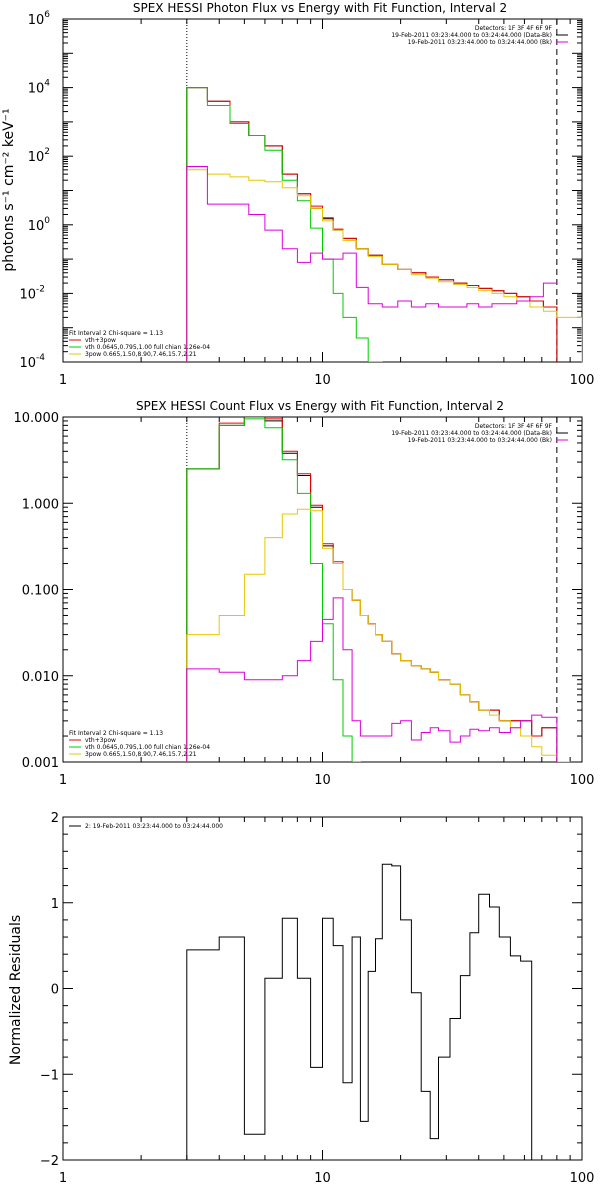 This screenshot has height=1200, width=600. I want to click on count-flux-legend-text: 3pow 0.665,1.50,8.90,7.46,15.7,2.21, so click(141, 754).